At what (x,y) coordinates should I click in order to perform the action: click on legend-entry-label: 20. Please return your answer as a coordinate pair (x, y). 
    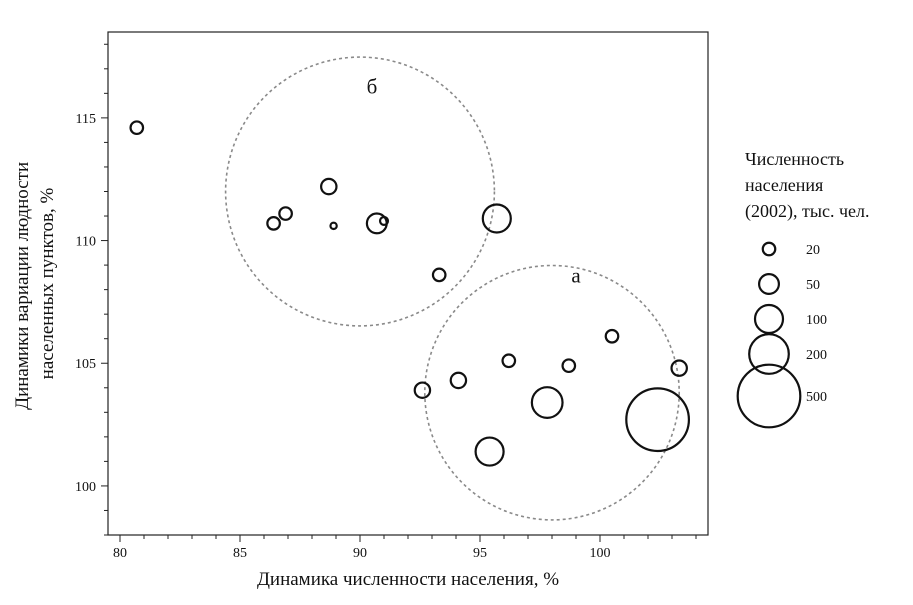
    Looking at the image, I should click on (813, 250).